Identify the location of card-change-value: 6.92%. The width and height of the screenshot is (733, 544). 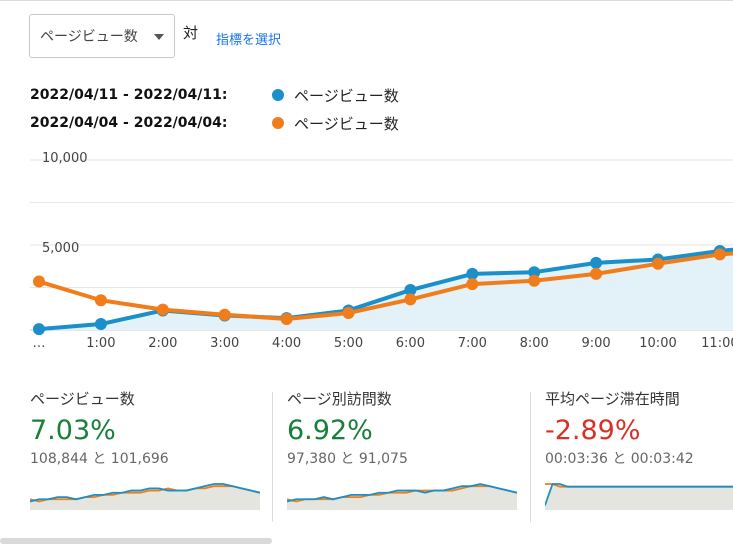
(330, 430).